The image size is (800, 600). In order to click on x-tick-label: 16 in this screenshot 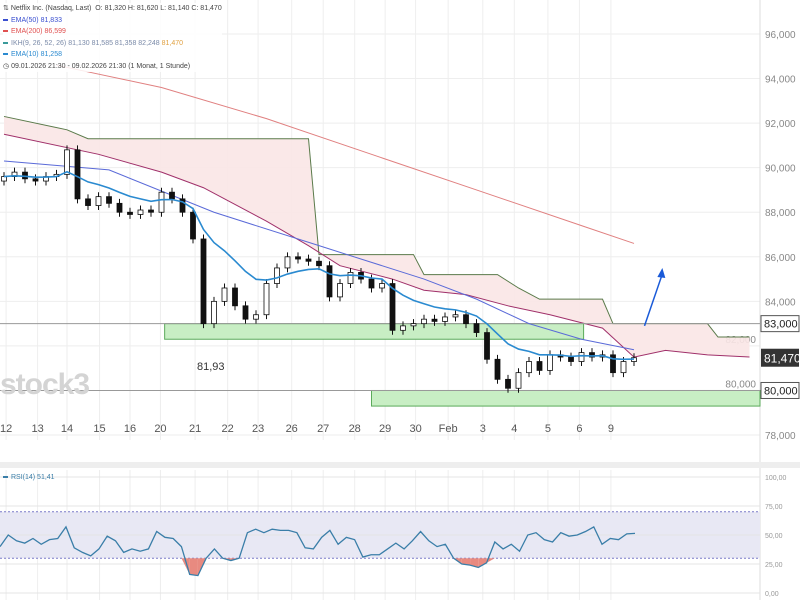, I will do `click(130, 429)`.